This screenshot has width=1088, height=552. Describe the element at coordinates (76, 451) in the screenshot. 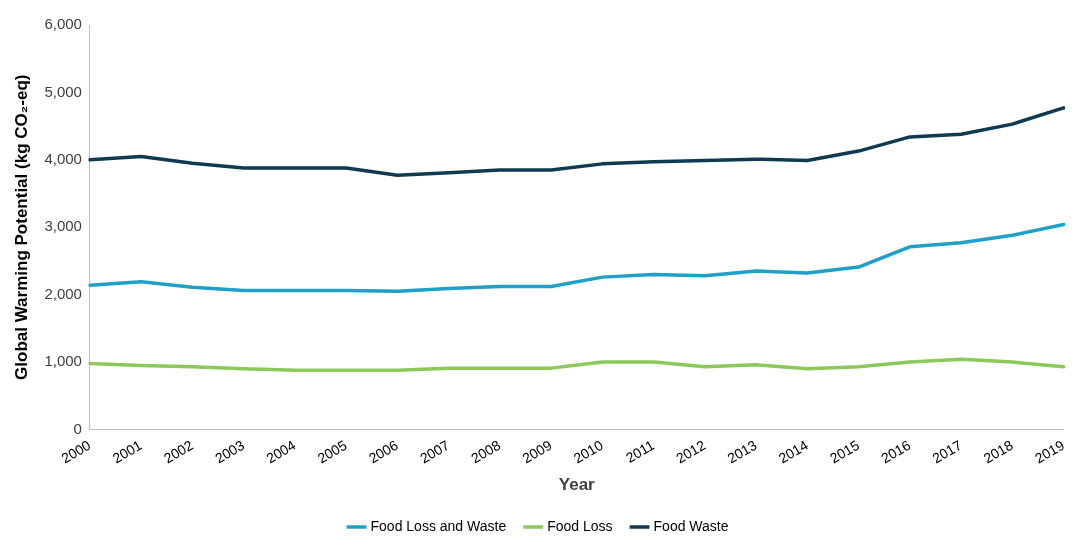

I see `x-tick-label: 2000` at that location.